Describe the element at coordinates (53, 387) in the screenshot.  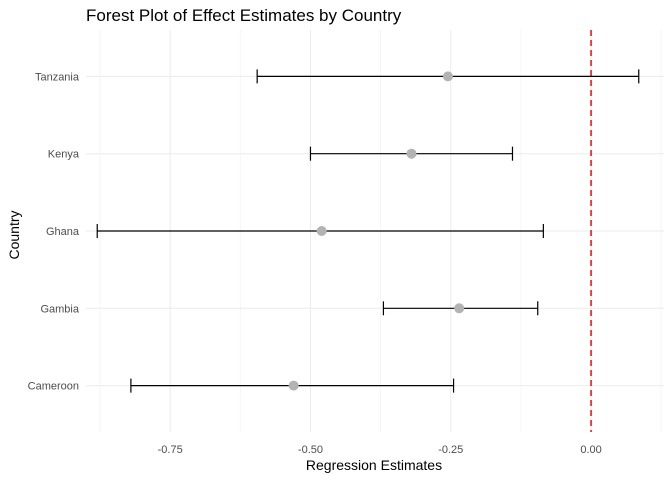
I see `y-tick-label: Cameroon` at that location.